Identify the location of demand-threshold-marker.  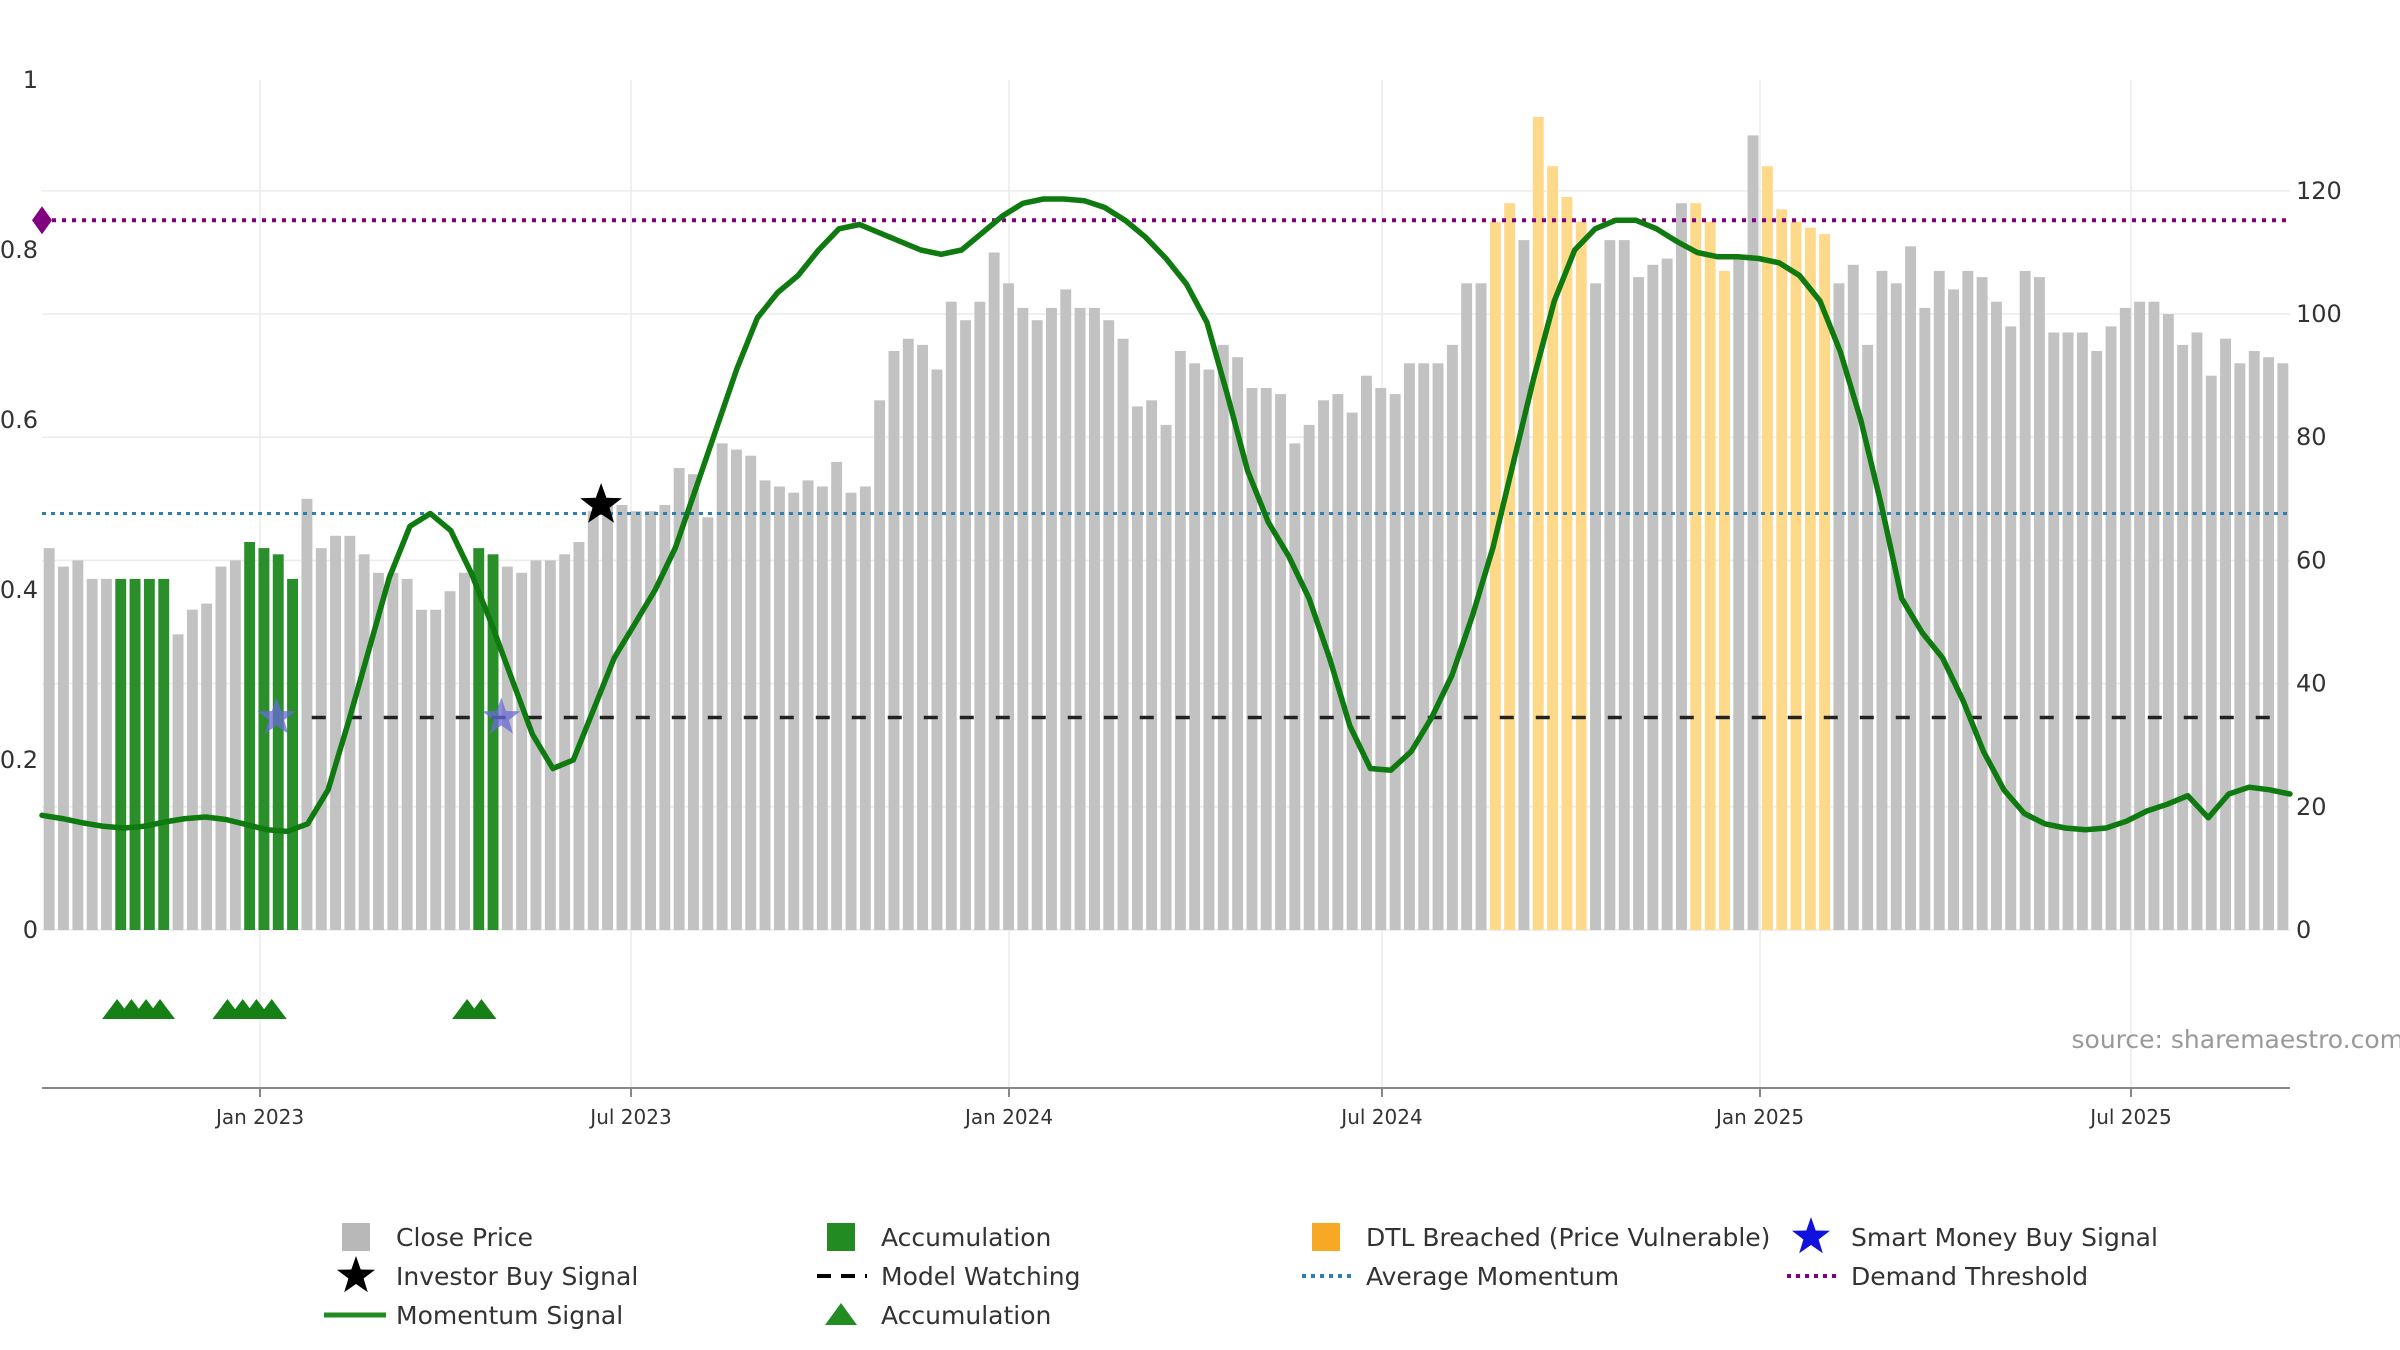
(42, 220).